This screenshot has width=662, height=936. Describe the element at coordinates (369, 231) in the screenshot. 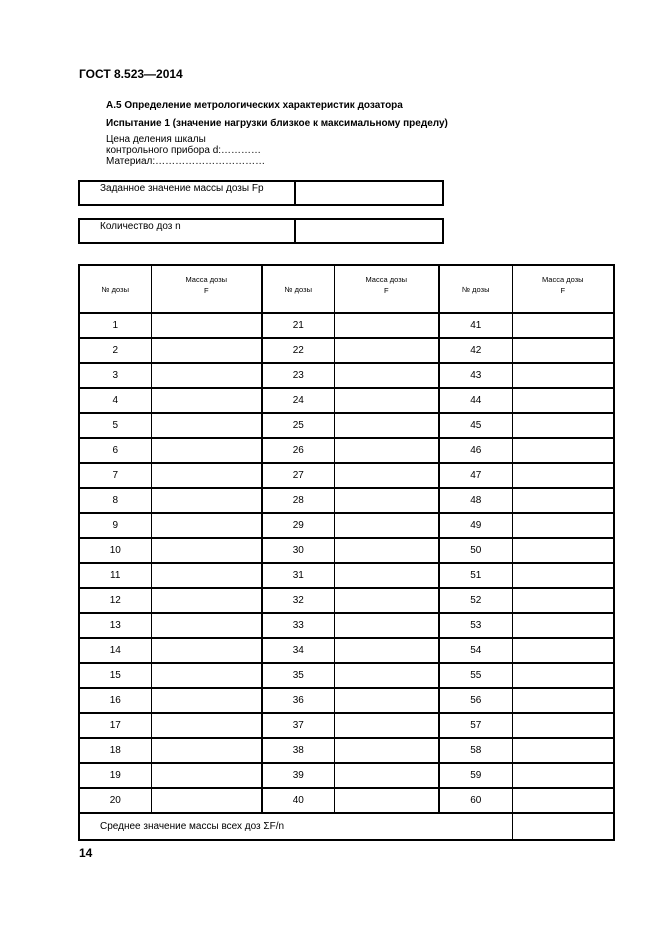

I see `dose-count-field` at that location.